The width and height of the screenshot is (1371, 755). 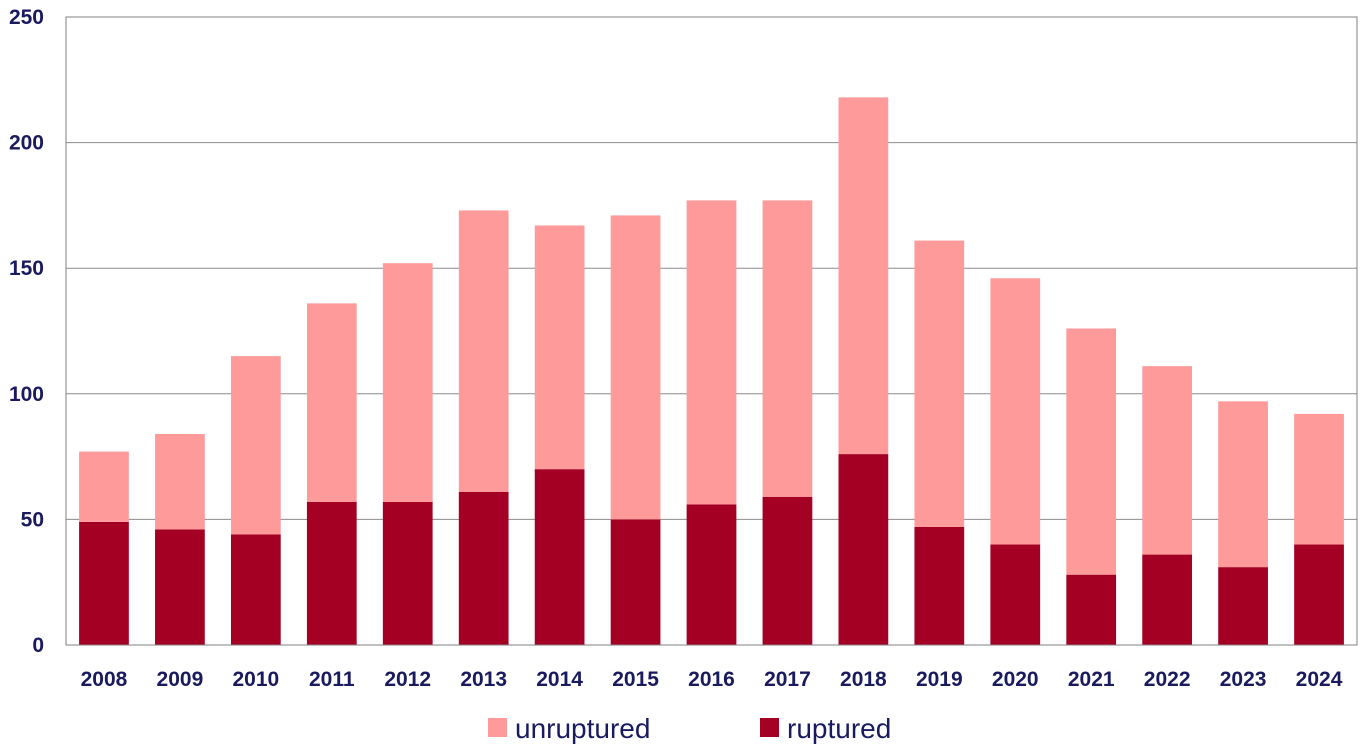 I want to click on x-tick-label: 2010, so click(x=255, y=679).